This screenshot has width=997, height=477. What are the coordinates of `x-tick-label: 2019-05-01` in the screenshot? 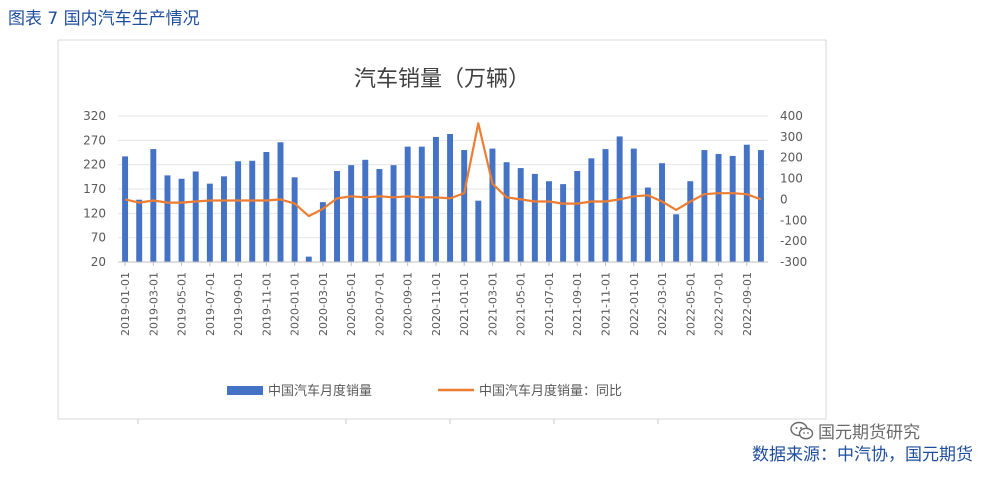 It's located at (182, 304).